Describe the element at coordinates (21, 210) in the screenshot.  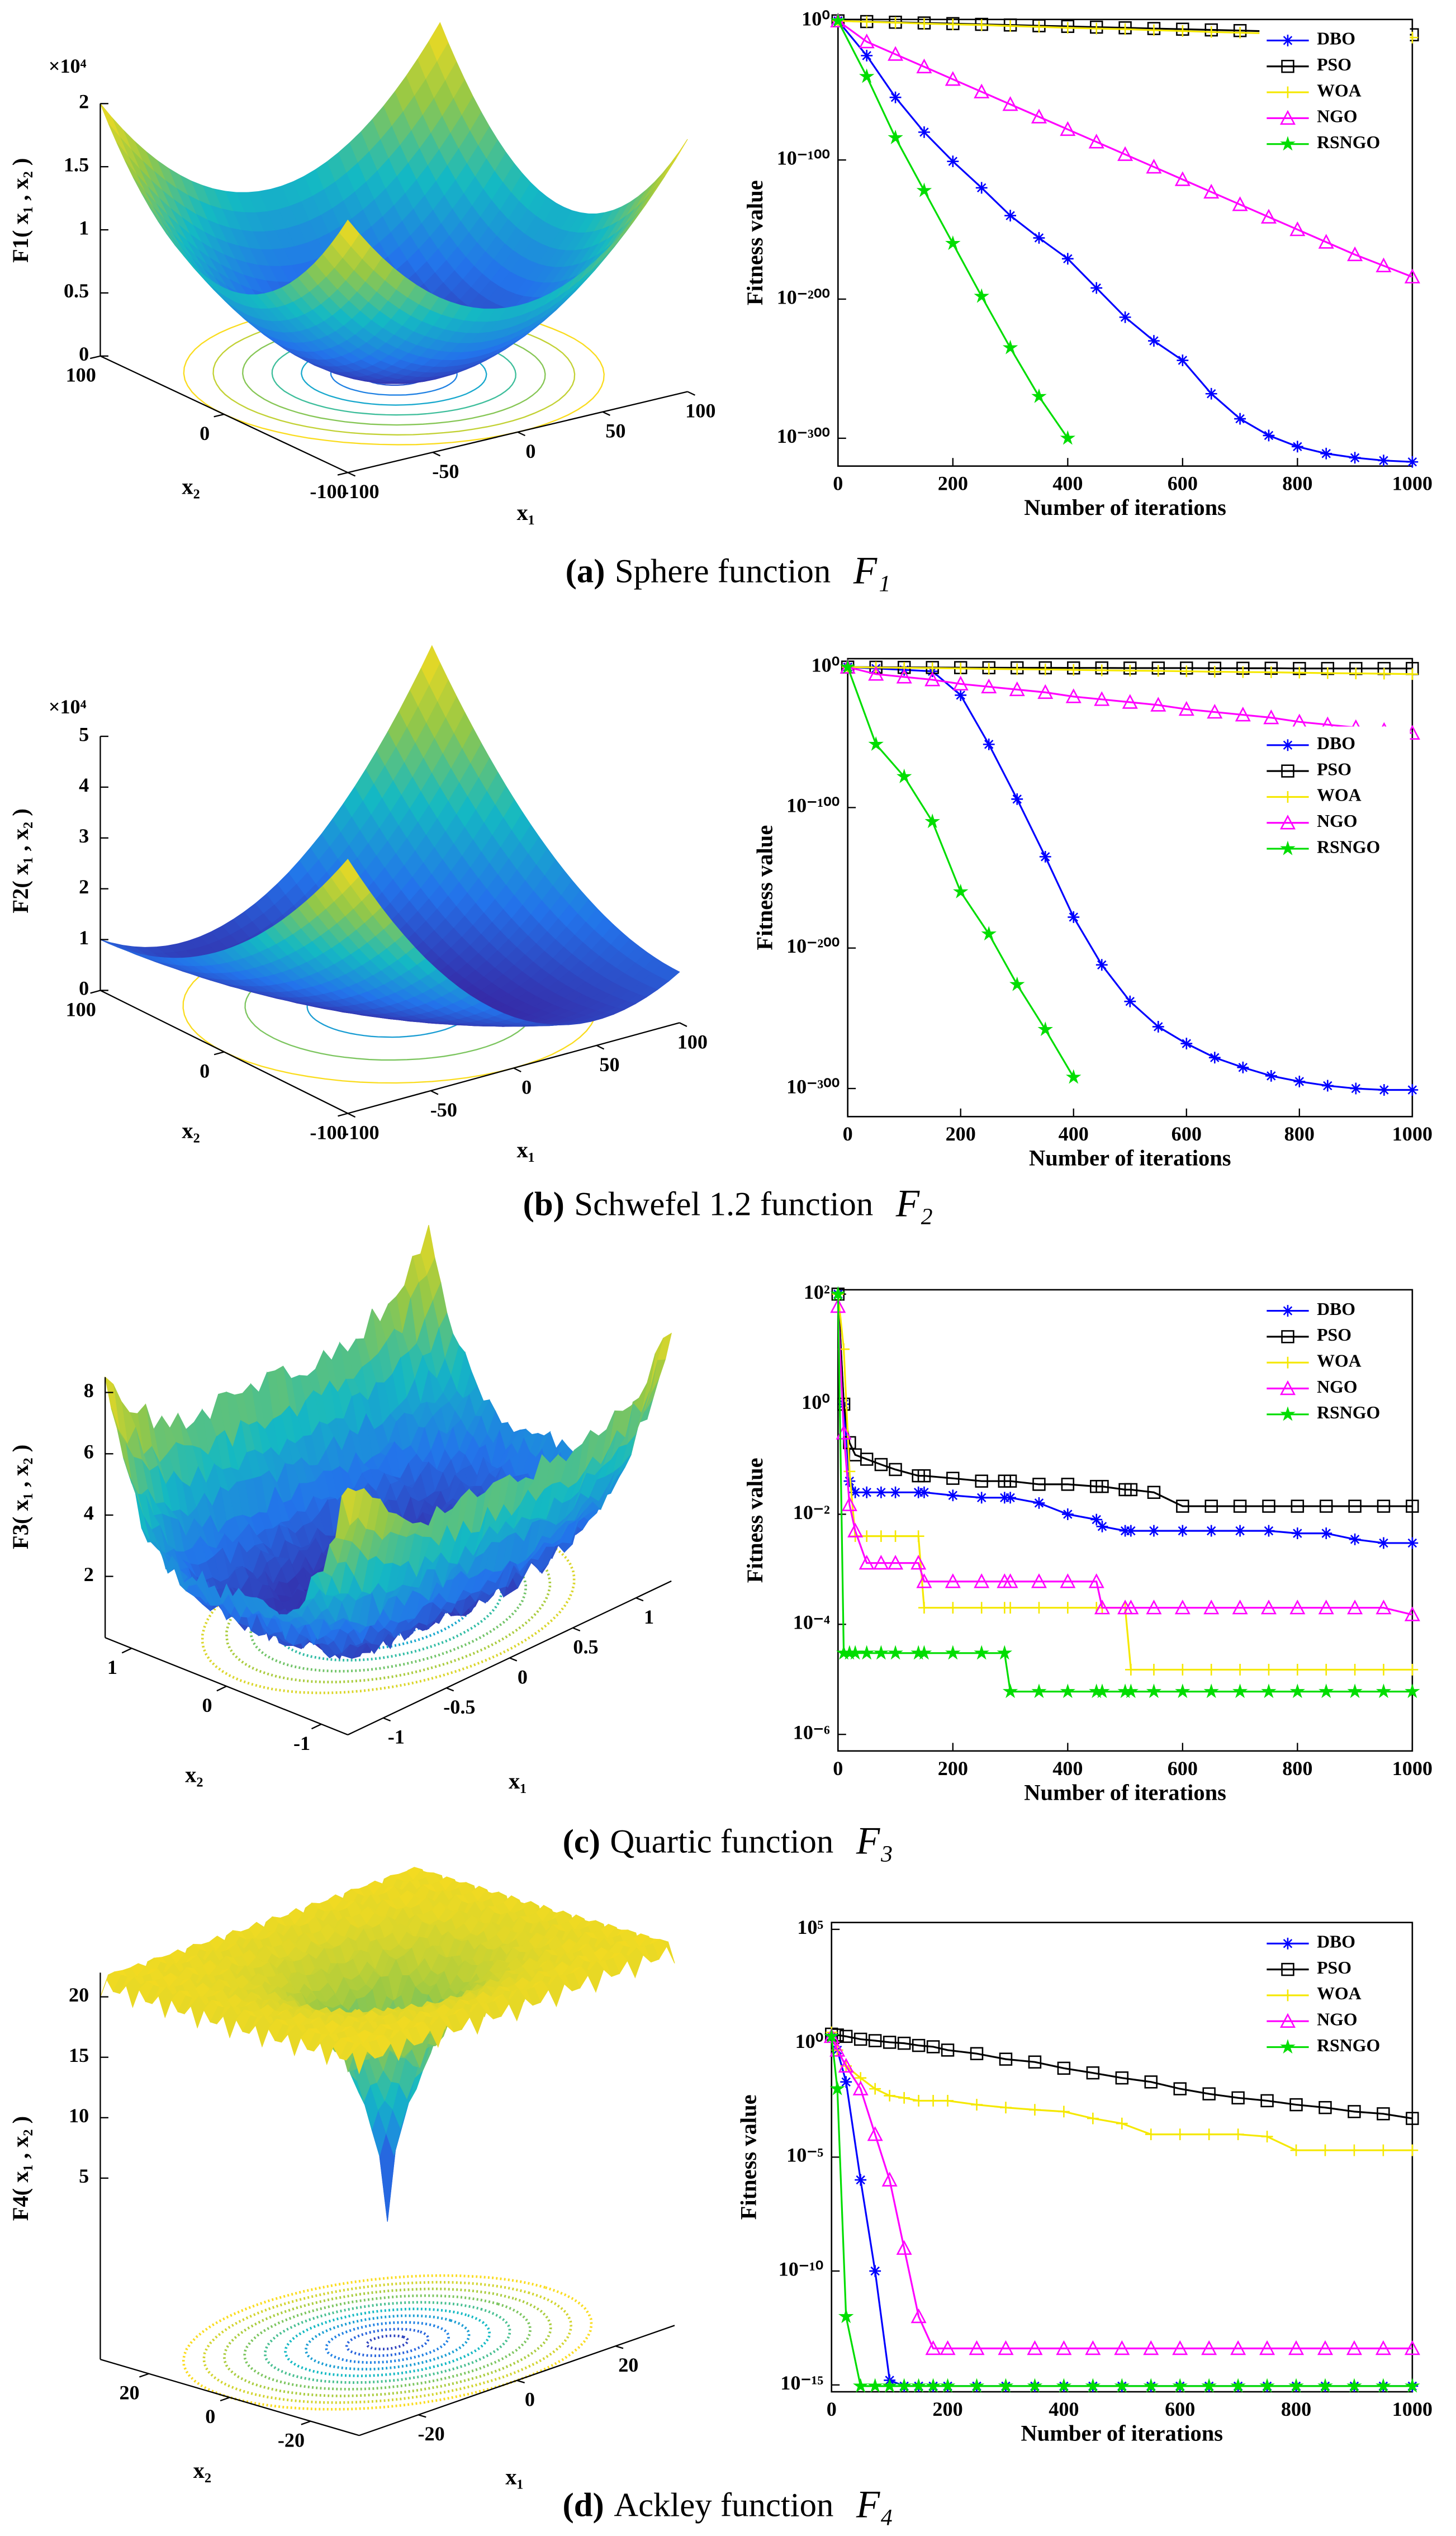
I see `z-axis-label: F1( x₁ , x₂ )` at that location.